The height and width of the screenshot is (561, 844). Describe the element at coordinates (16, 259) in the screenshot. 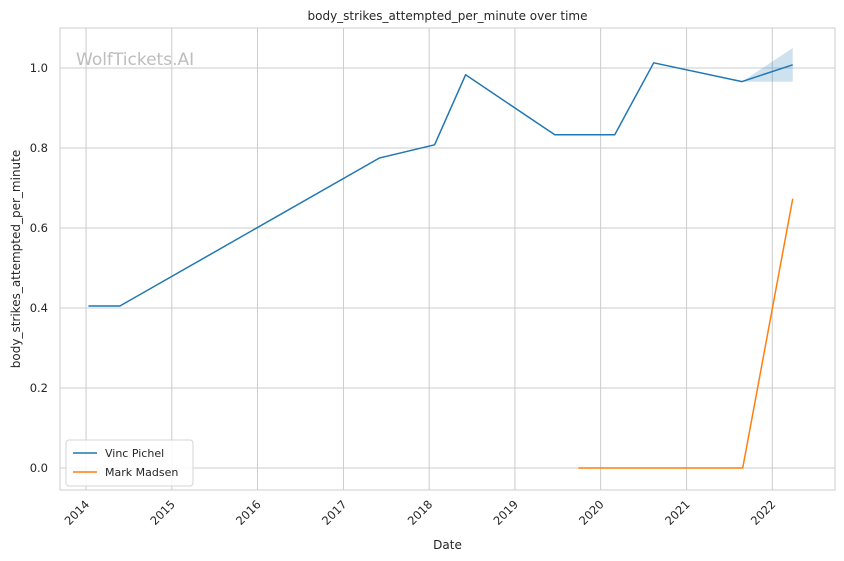

I see `y-axis-title: body_strikes_attempted_per_minute` at that location.